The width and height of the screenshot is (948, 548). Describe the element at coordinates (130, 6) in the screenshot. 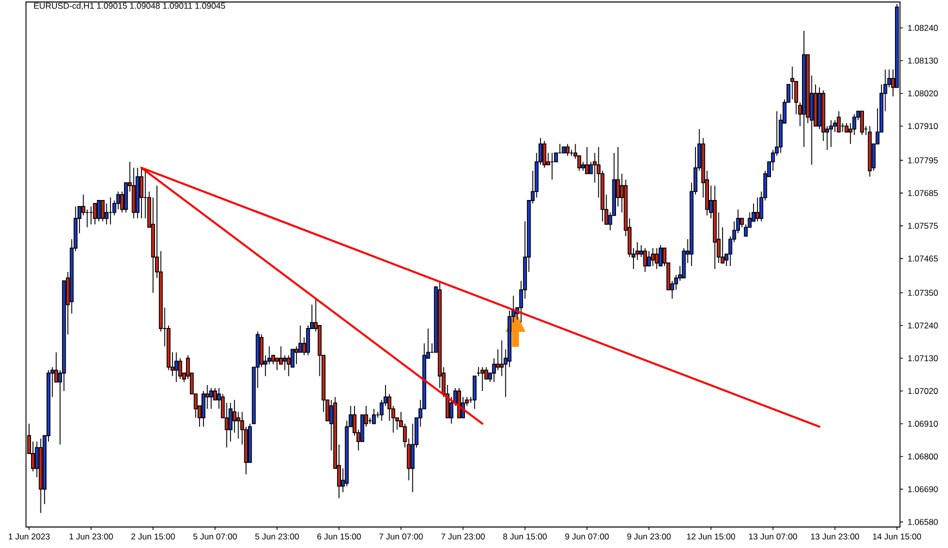

I see `chart-title: EURUSD-cd,H1 1.09015 1.09048 1.09011 1.09045` at that location.